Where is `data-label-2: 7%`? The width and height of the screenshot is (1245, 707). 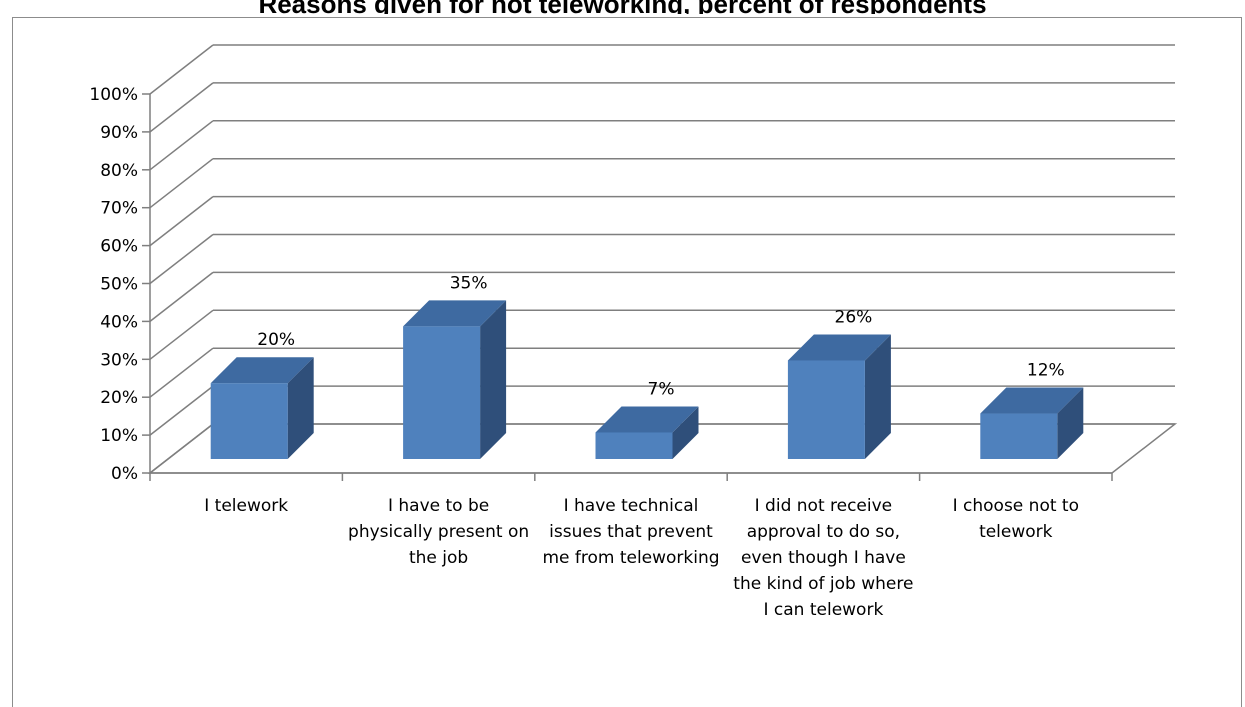
data-label-2: 7% is located at coordinates (661, 389).